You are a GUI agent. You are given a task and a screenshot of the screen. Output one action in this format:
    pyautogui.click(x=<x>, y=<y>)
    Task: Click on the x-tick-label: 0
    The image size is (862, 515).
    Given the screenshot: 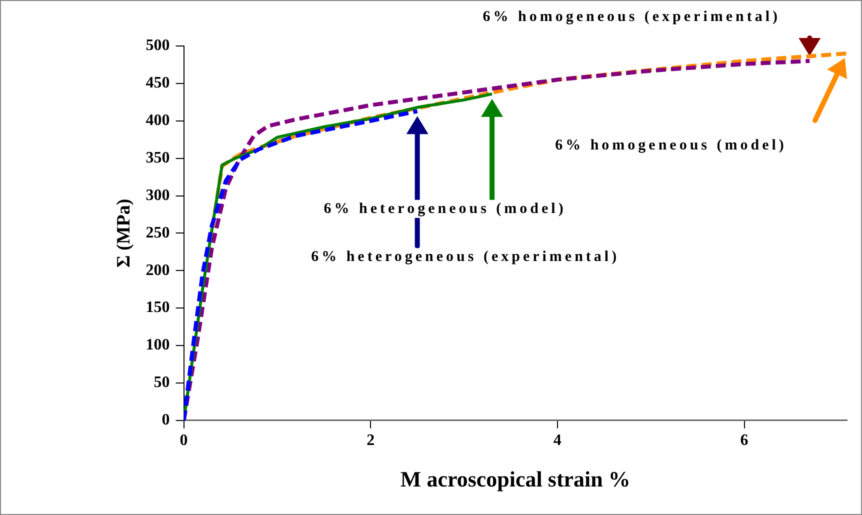 What is the action you would take?
    pyautogui.click(x=184, y=441)
    